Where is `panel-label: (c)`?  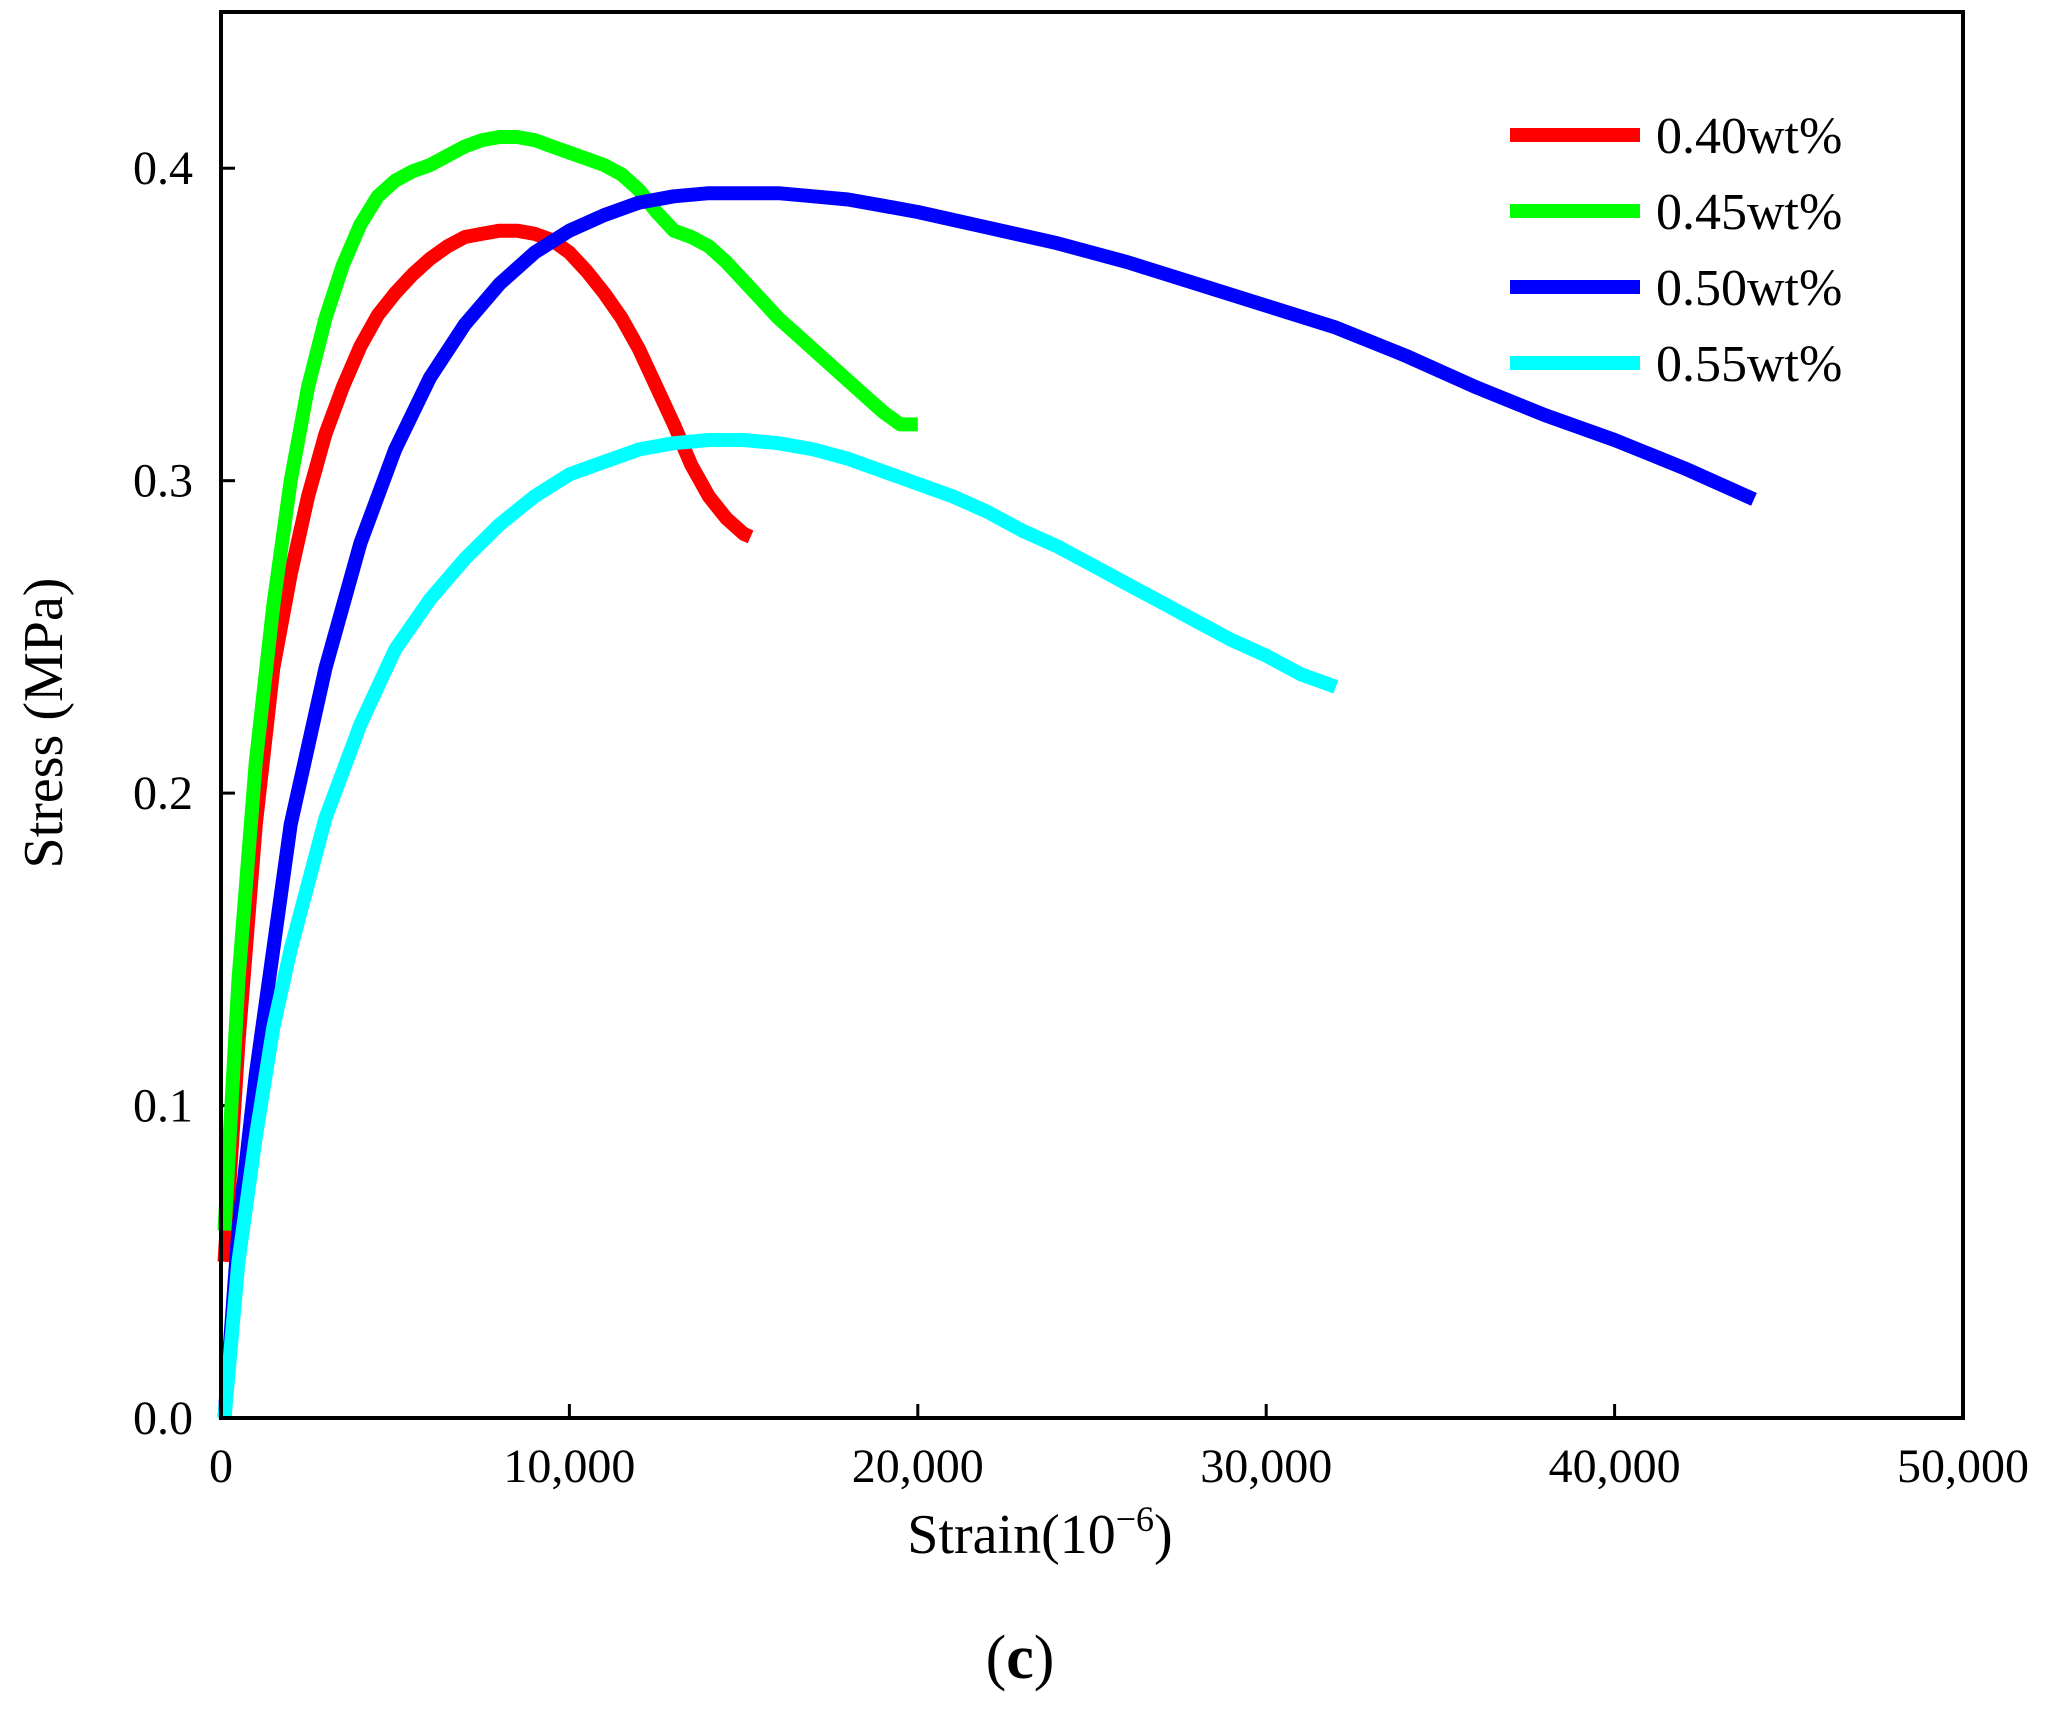 panel-label: (c) is located at coordinates (1020, 1658).